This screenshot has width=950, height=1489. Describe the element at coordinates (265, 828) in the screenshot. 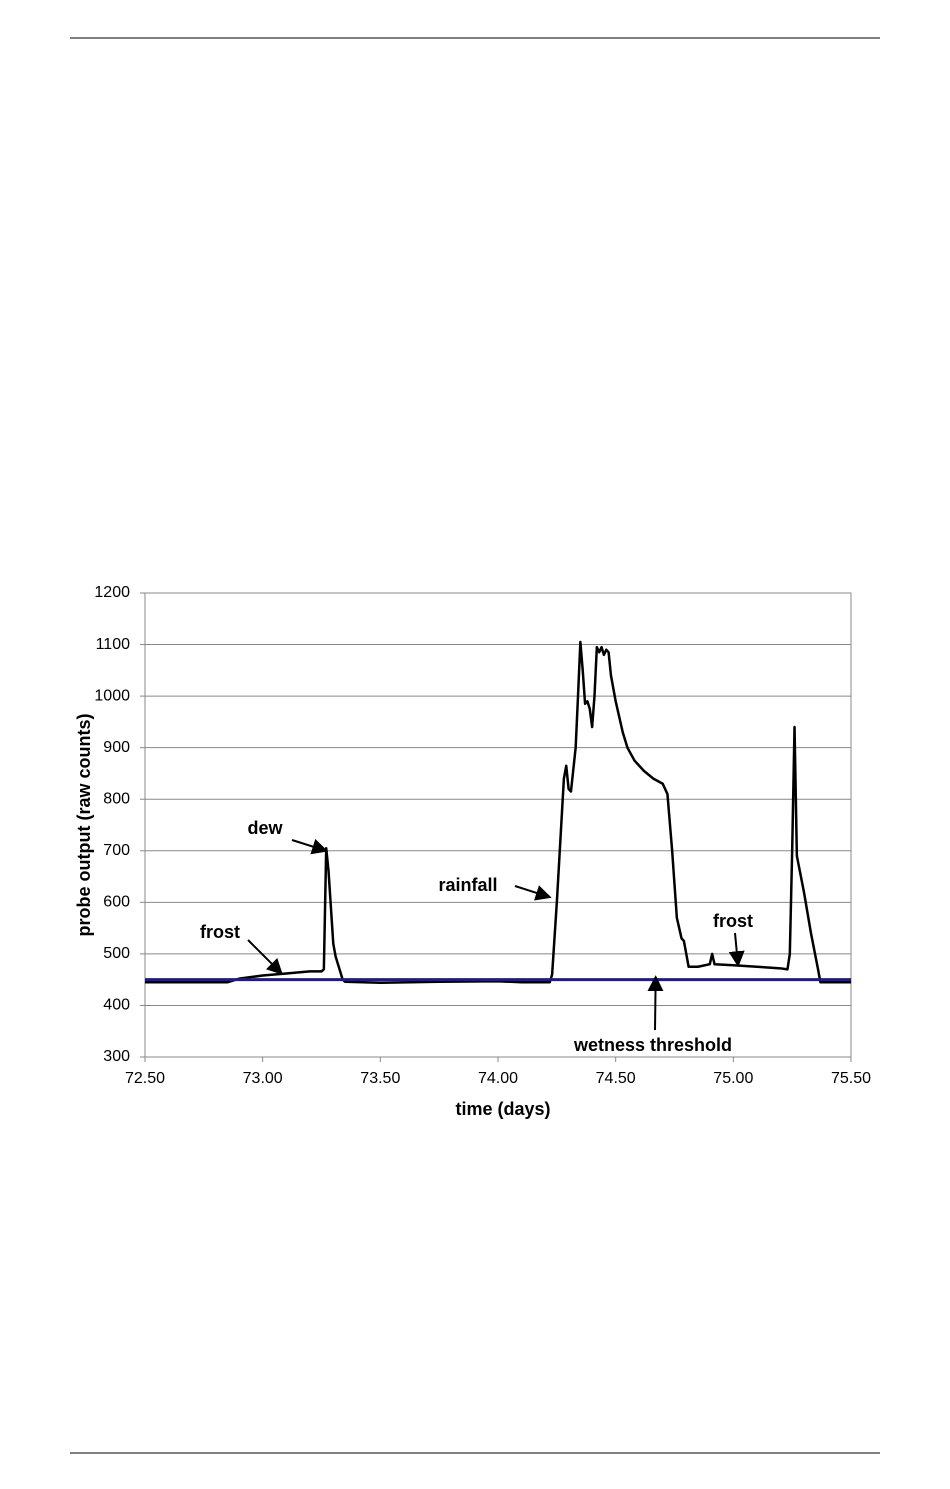

I see `annotation-label: dew` at that location.